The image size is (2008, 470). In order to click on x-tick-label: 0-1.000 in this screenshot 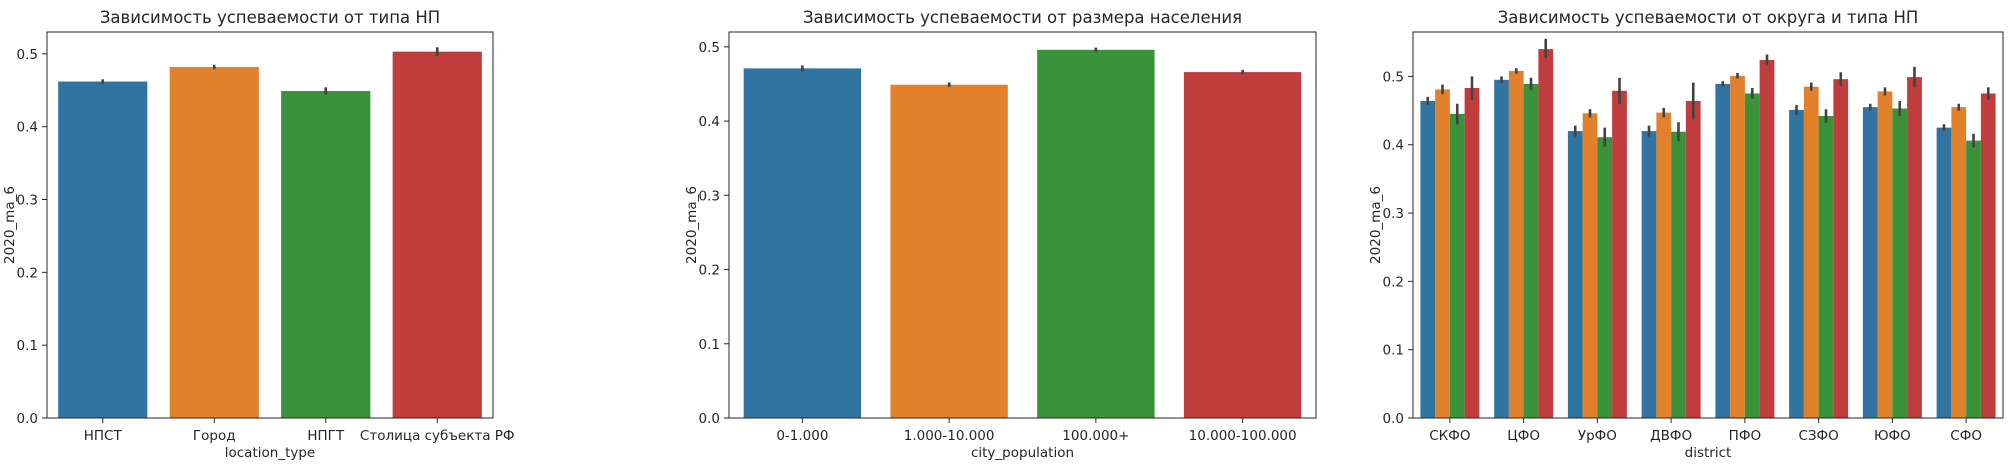, I will do `click(802, 436)`.